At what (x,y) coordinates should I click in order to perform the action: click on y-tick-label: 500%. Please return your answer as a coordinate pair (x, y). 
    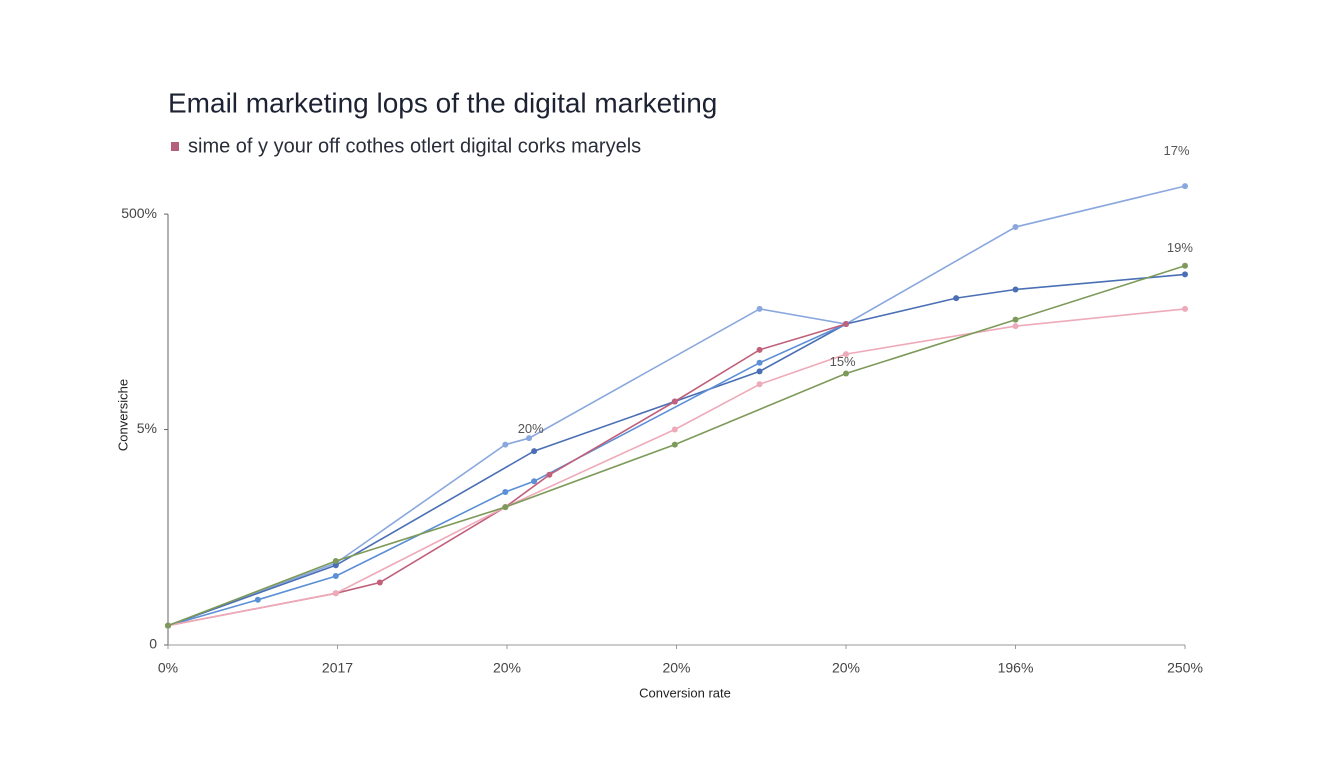
    Looking at the image, I should click on (139, 213).